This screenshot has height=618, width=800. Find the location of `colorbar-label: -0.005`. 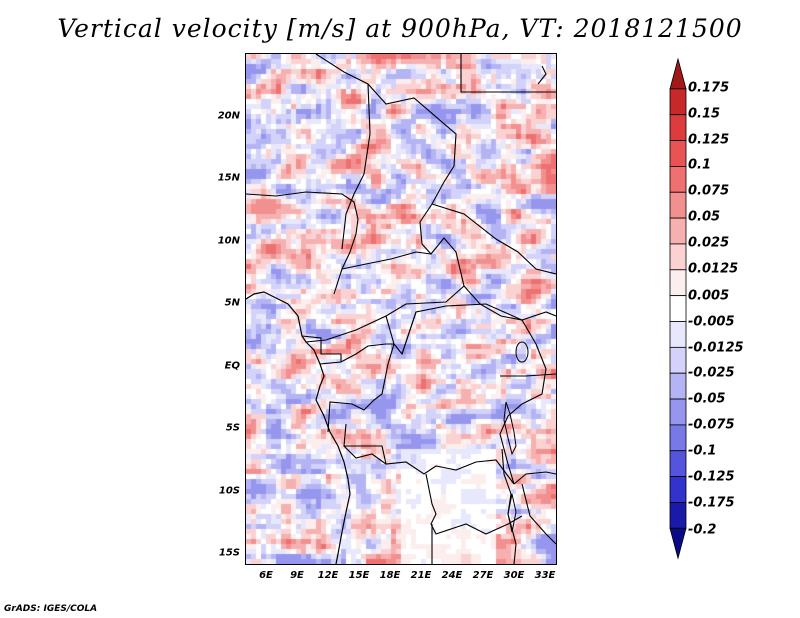

colorbar-label: -0.005 is located at coordinates (711, 322).